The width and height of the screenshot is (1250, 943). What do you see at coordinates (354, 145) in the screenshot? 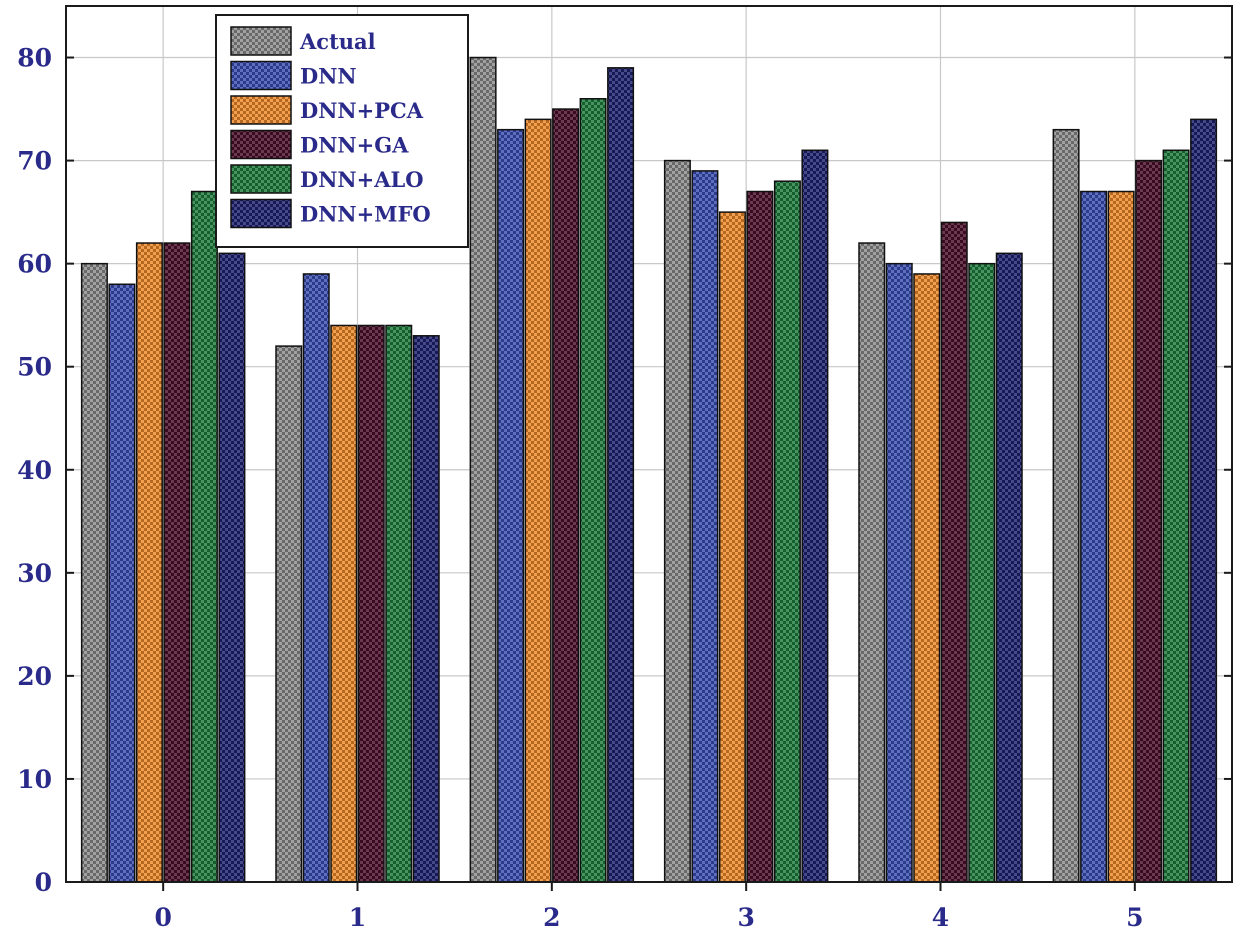
I see `legend-label-dnn-ga: DNN+GA` at bounding box center [354, 145].